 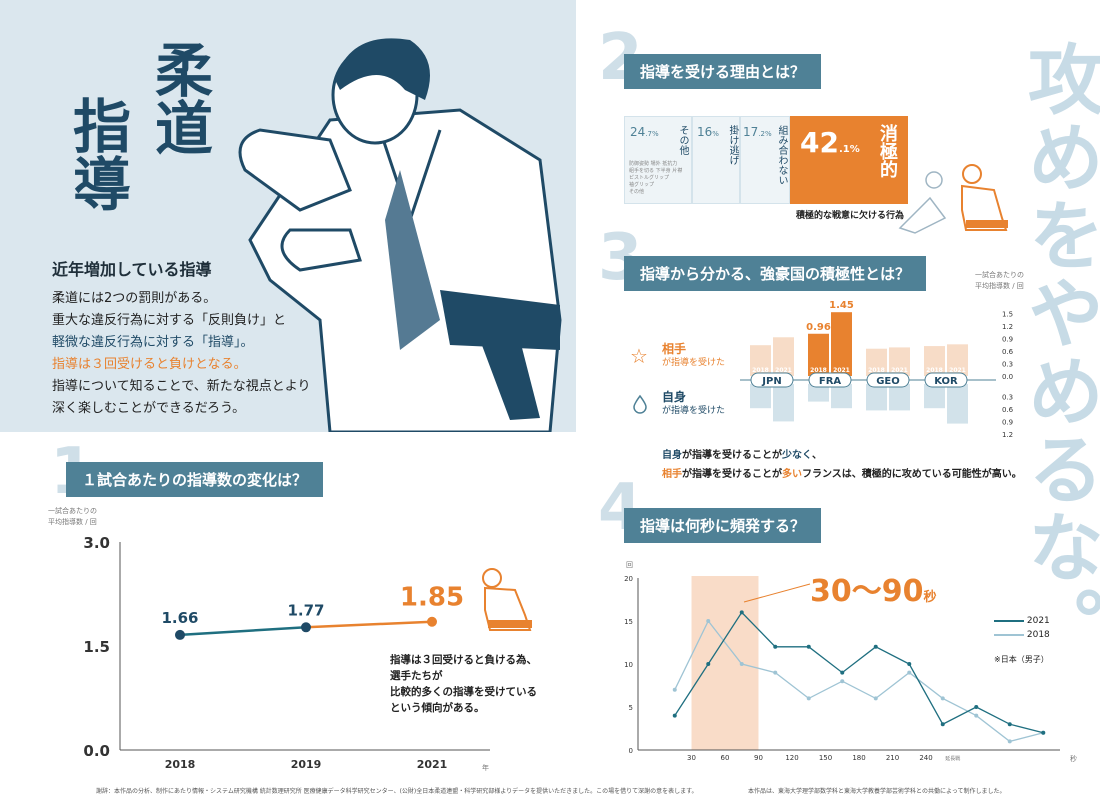 I want to click on section4-yunit: 回, so click(x=629, y=565).